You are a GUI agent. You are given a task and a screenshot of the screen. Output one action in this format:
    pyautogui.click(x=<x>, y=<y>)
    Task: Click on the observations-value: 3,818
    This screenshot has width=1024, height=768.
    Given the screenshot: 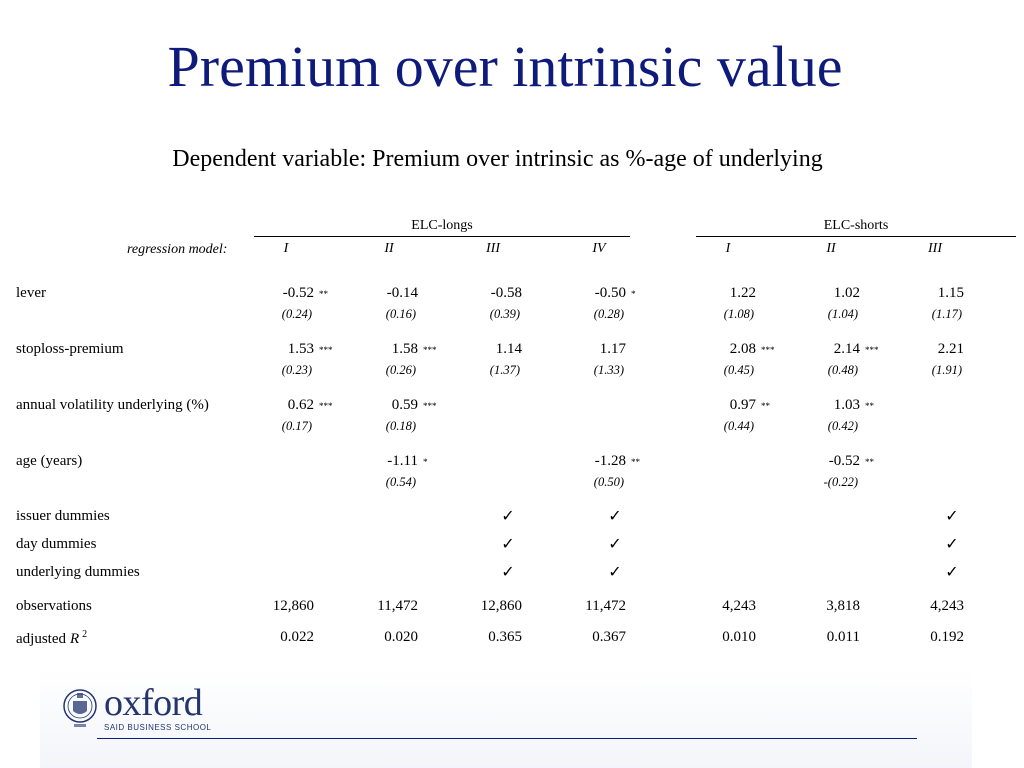 What is the action you would take?
    pyautogui.click(x=843, y=606)
    